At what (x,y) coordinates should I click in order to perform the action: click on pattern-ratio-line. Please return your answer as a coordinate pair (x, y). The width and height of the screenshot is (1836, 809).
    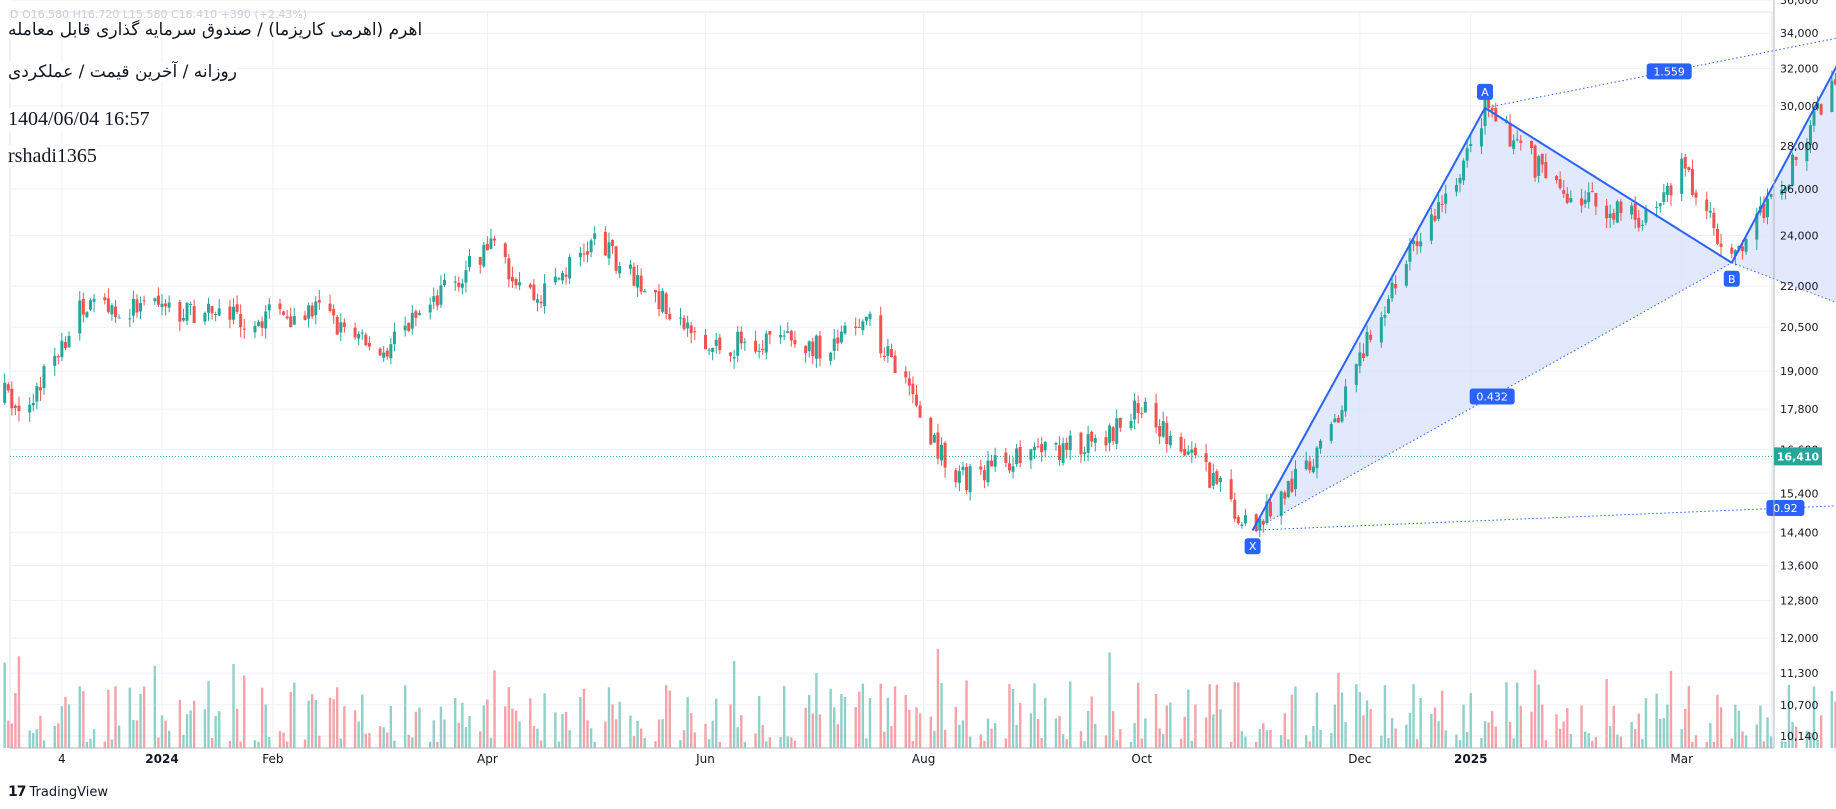
    Looking at the image, I should click on (1492, 396).